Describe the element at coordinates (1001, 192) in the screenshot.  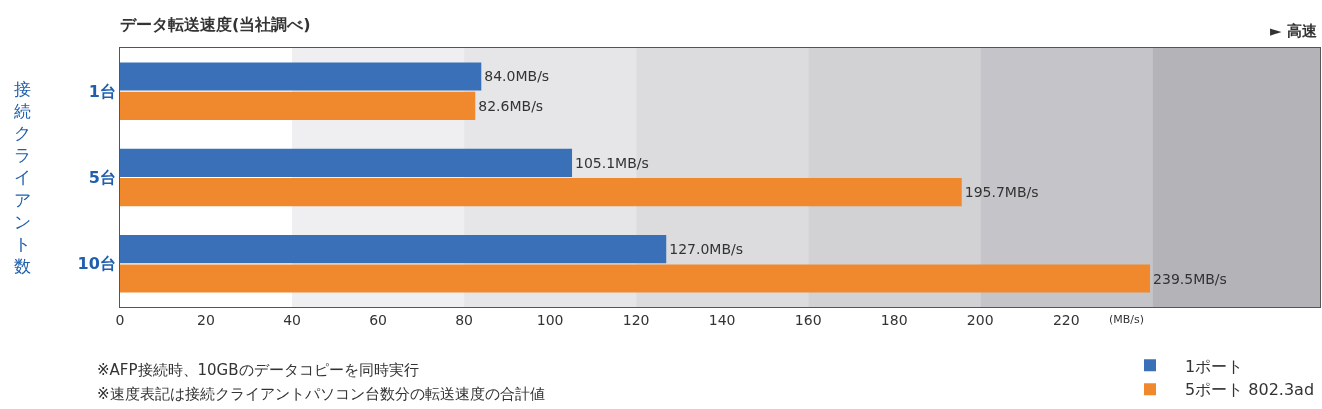
I see `data-label: 195.7MB/s` at that location.